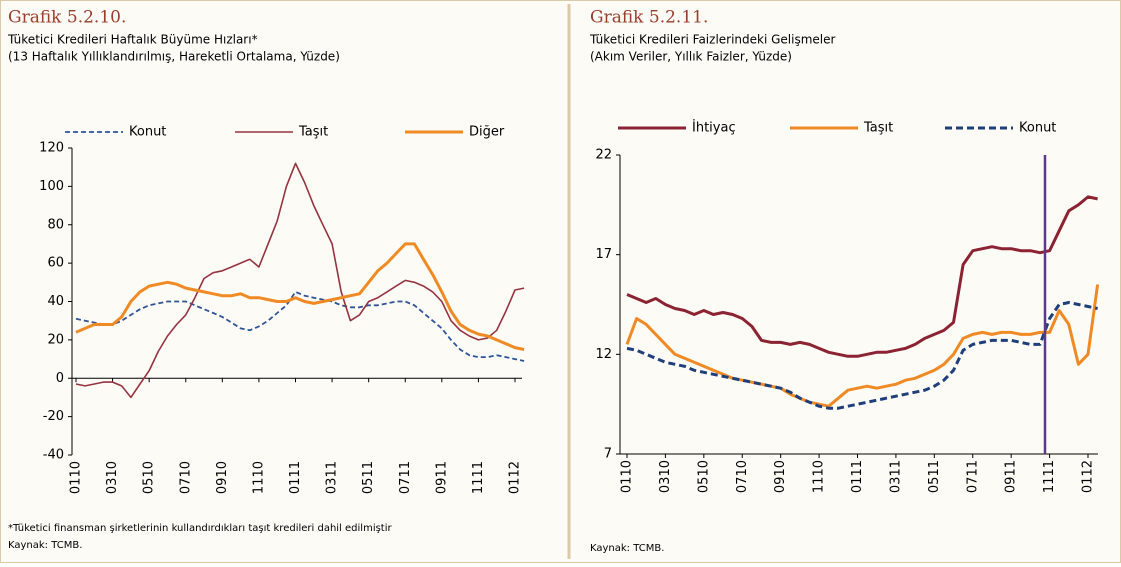 The width and height of the screenshot is (1121, 567). Describe the element at coordinates (55, 263) in the screenshot. I see `y-tick-label: 60` at that location.